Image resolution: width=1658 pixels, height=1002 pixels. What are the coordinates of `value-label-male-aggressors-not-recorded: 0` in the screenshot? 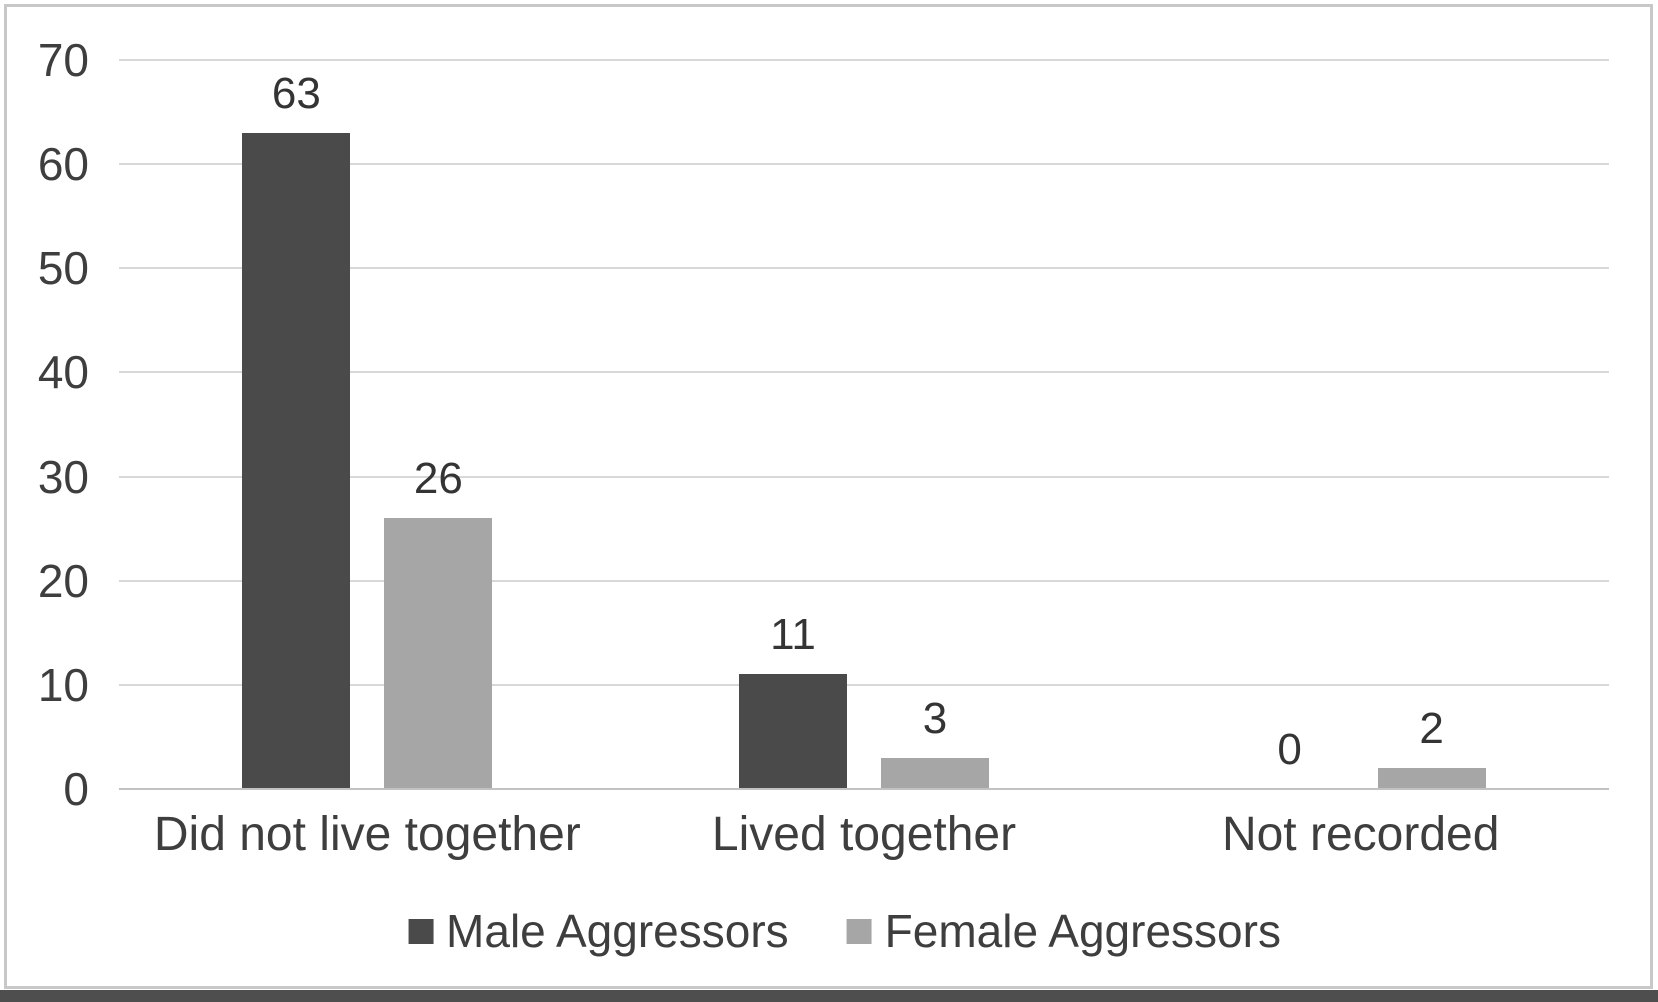 It's located at (1289, 749).